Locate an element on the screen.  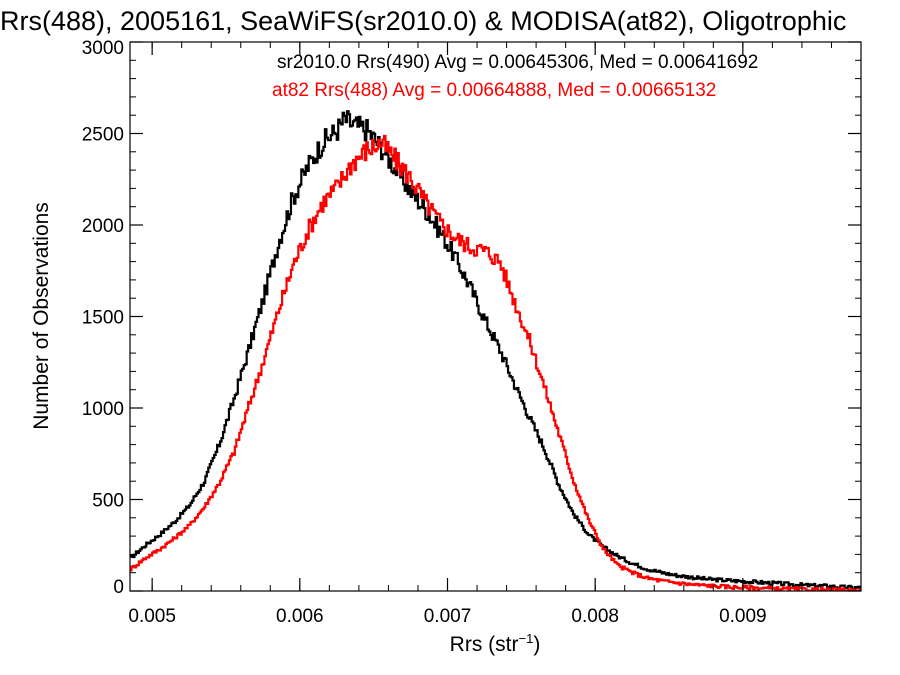
x-tick-label: 0.009 is located at coordinates (743, 616).